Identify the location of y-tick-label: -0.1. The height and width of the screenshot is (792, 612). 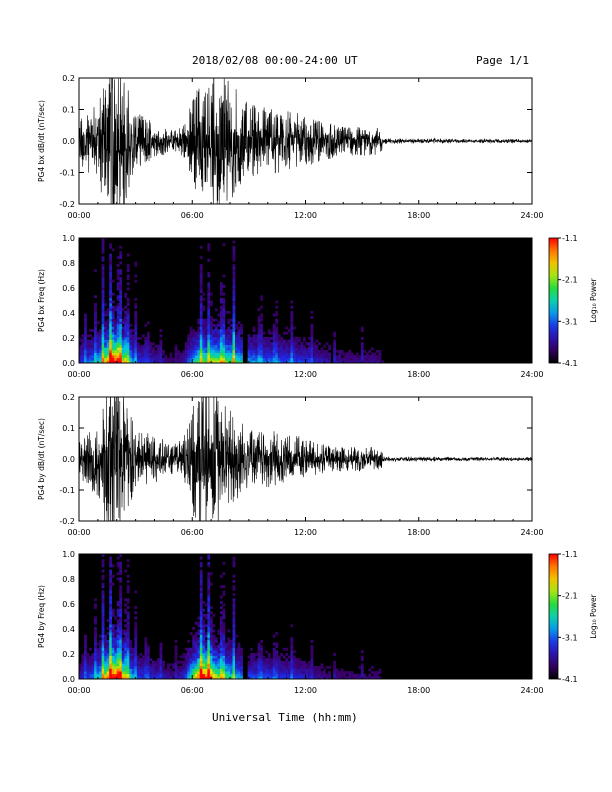
(67, 173).